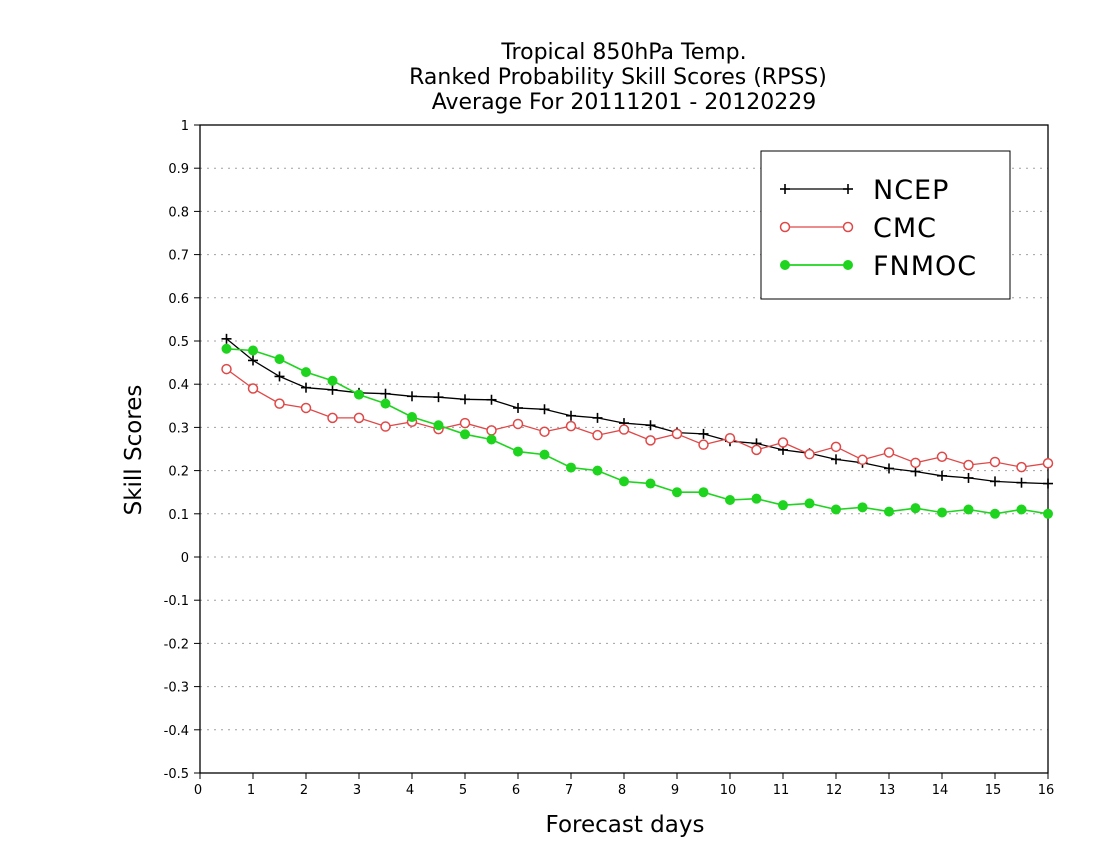 This screenshot has width=1100, height=850. Describe the element at coordinates (198, 790) in the screenshot. I see `x-tick-label: 0` at that location.